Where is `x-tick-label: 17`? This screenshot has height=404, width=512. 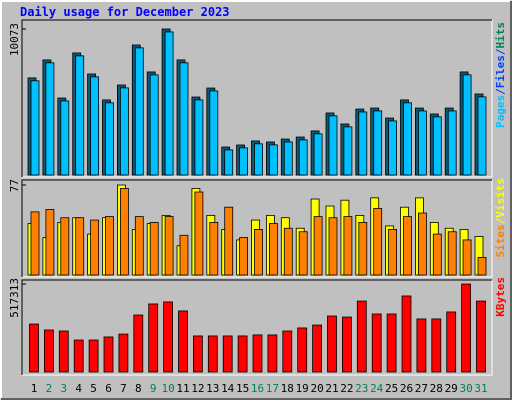 x-tick-label: 17 is located at coordinates (272, 388).